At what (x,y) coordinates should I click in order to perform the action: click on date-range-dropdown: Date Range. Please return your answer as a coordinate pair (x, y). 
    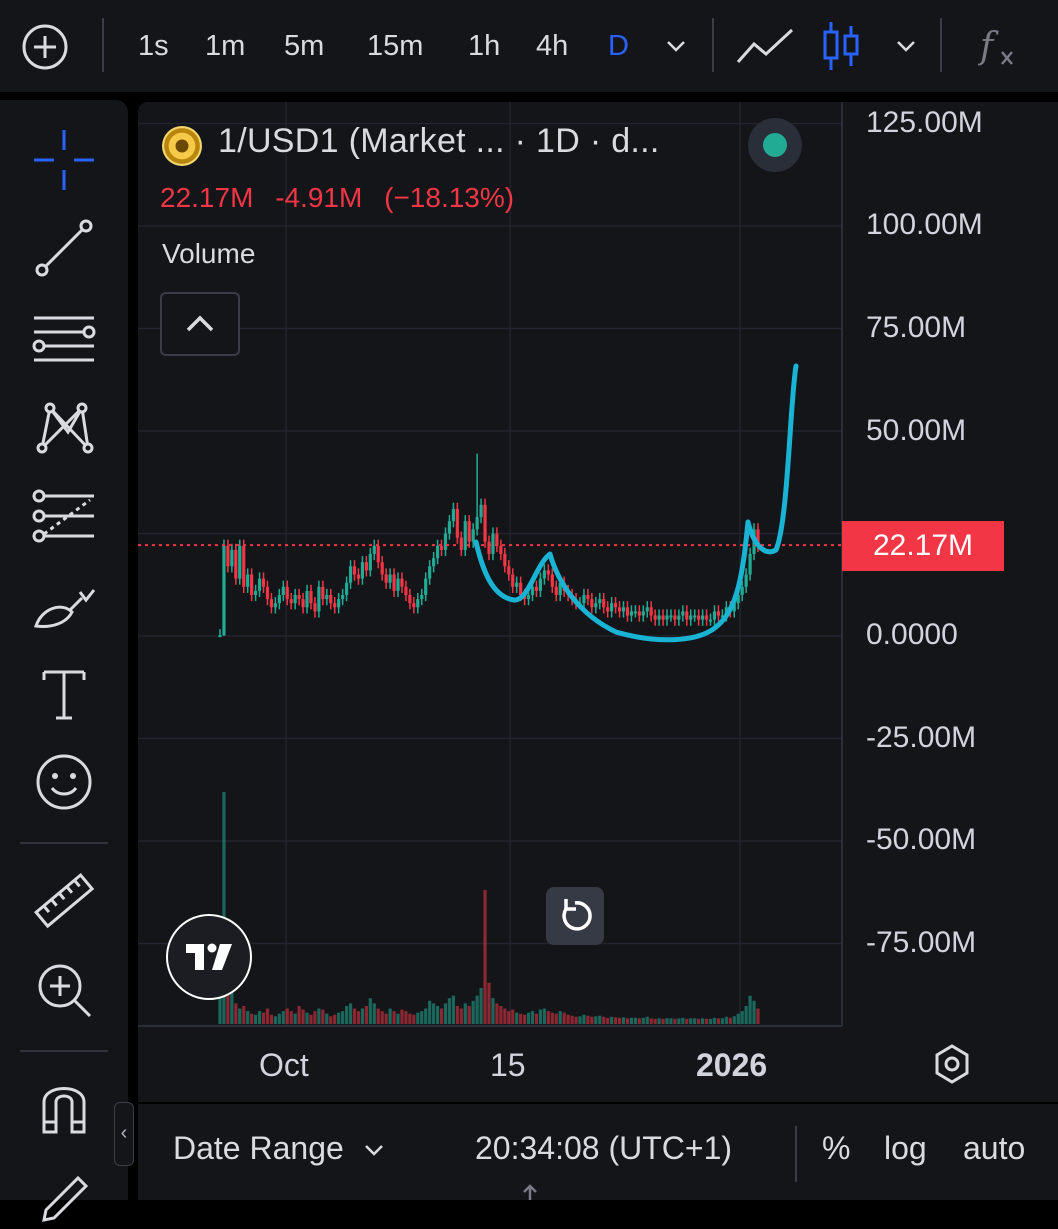
    Looking at the image, I should click on (279, 1148).